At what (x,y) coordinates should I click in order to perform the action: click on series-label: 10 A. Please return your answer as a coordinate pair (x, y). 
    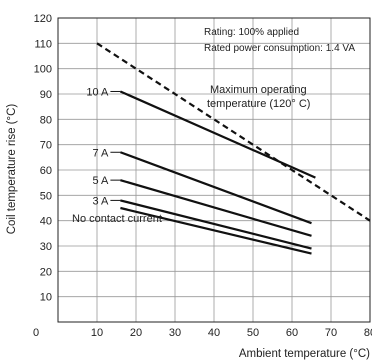
    Looking at the image, I should click on (97, 92).